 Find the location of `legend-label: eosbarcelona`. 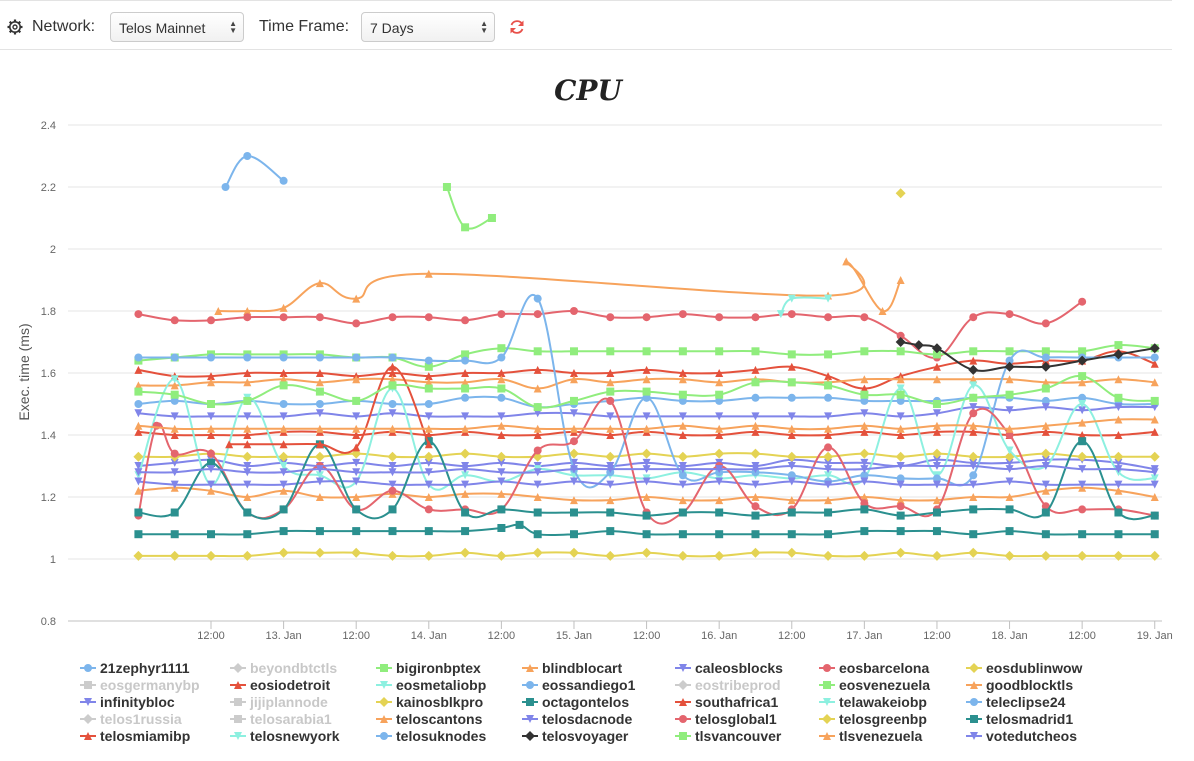

legend-label: eosbarcelona is located at coordinates (884, 668).